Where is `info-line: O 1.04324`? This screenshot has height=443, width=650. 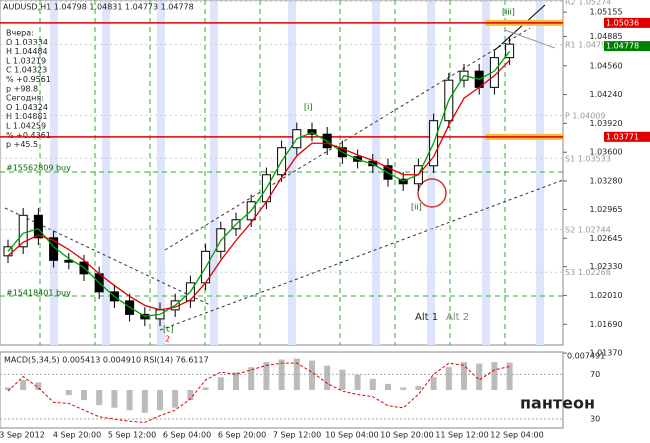
info-line: O 1.04324 is located at coordinates (27, 107).